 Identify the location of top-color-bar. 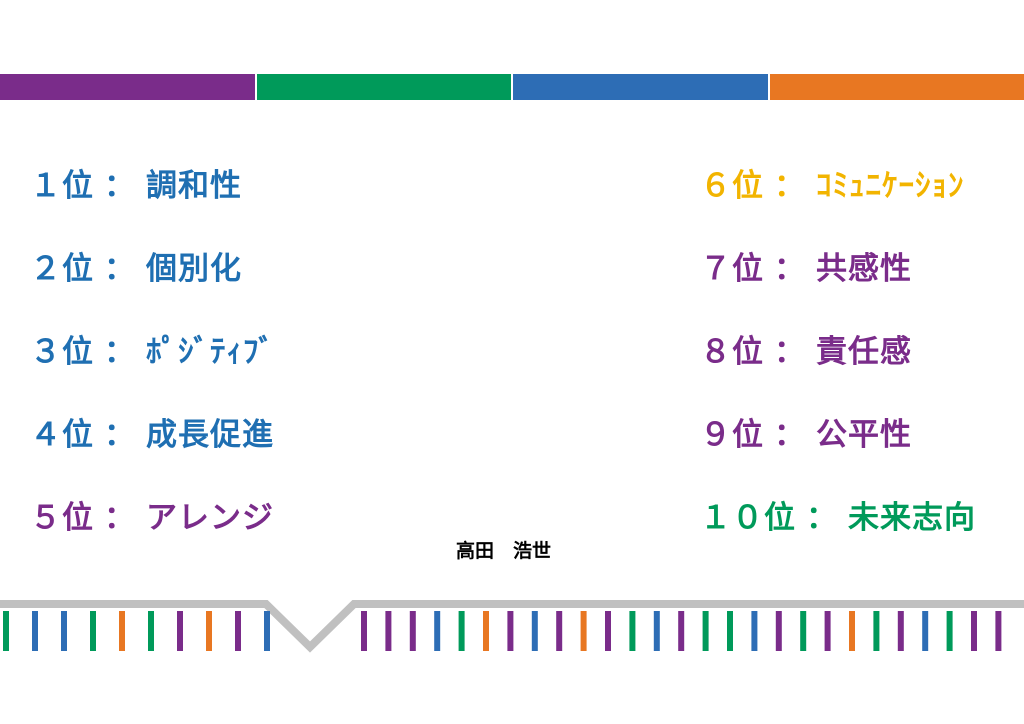
(512, 87).